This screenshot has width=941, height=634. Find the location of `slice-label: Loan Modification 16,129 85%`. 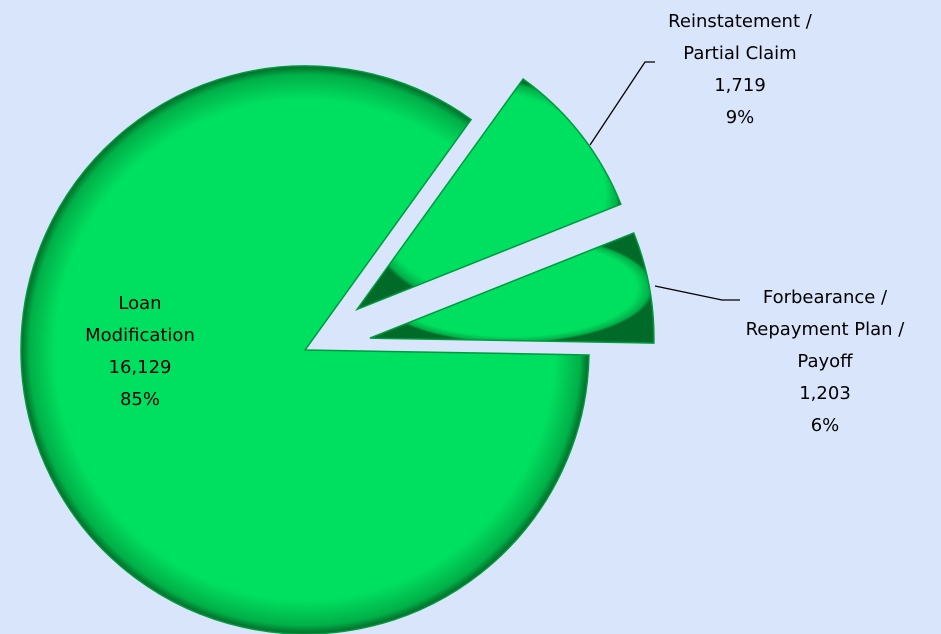

slice-label: Loan Modification 16,129 85% is located at coordinates (140, 352).